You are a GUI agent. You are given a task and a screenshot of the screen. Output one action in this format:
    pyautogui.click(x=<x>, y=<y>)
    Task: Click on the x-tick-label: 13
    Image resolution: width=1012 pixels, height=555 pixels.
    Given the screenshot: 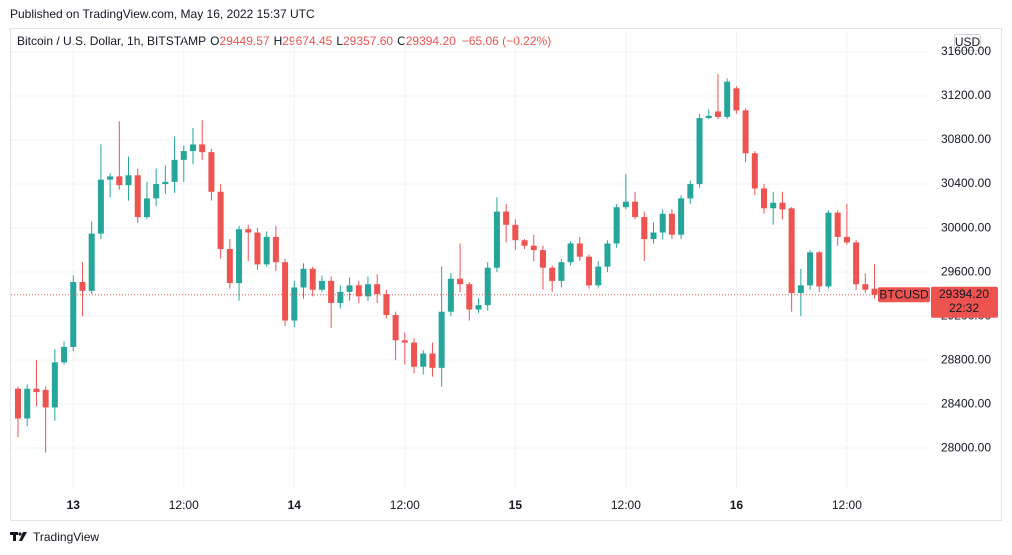 What is the action you would take?
    pyautogui.click(x=74, y=505)
    